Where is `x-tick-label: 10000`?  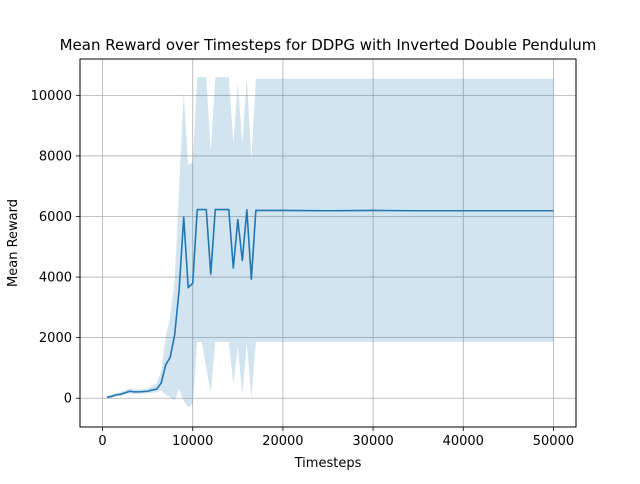 x-tick-label: 10000 is located at coordinates (192, 441).